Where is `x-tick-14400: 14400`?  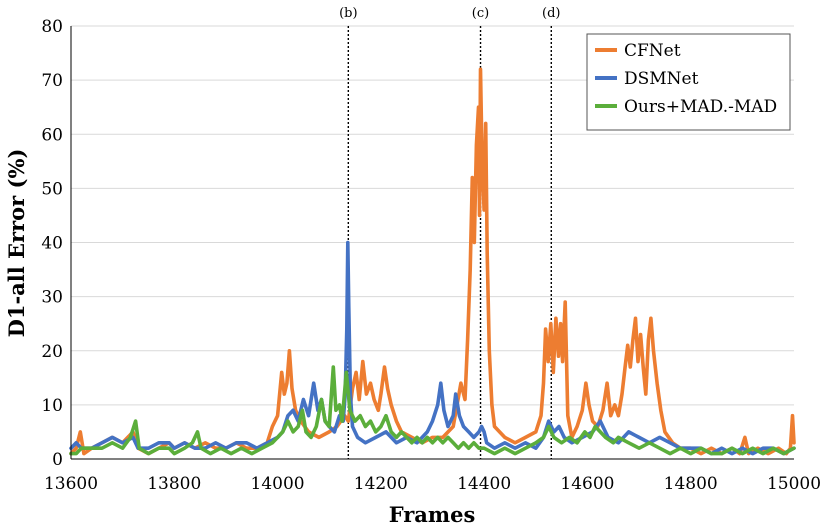
x-tick-14400: 14400 is located at coordinates (484, 484).